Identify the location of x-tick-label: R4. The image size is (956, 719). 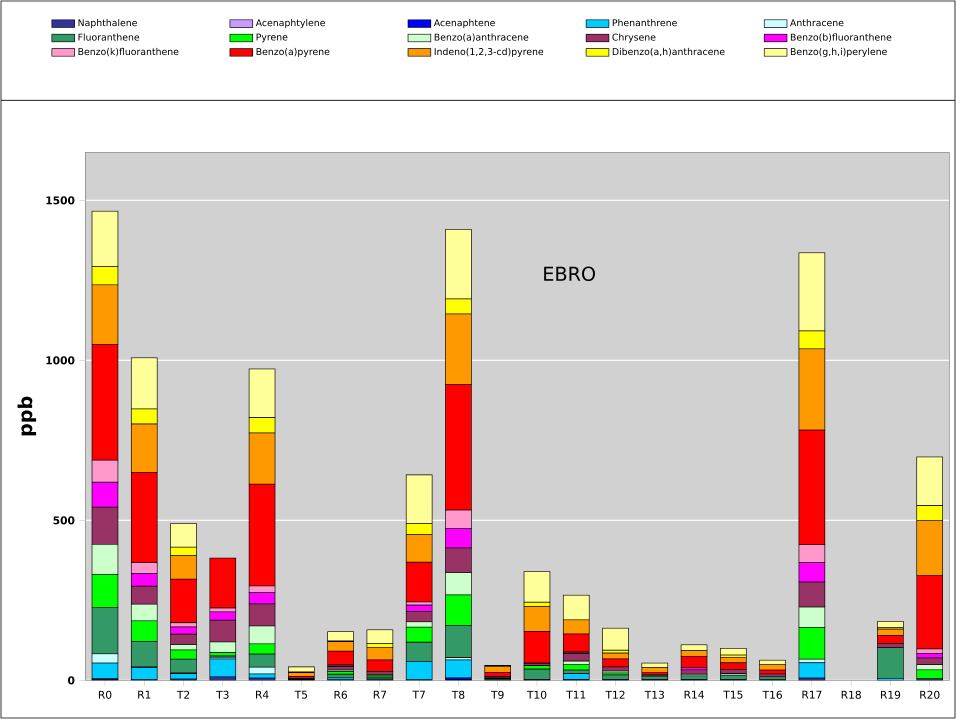
(262, 694).